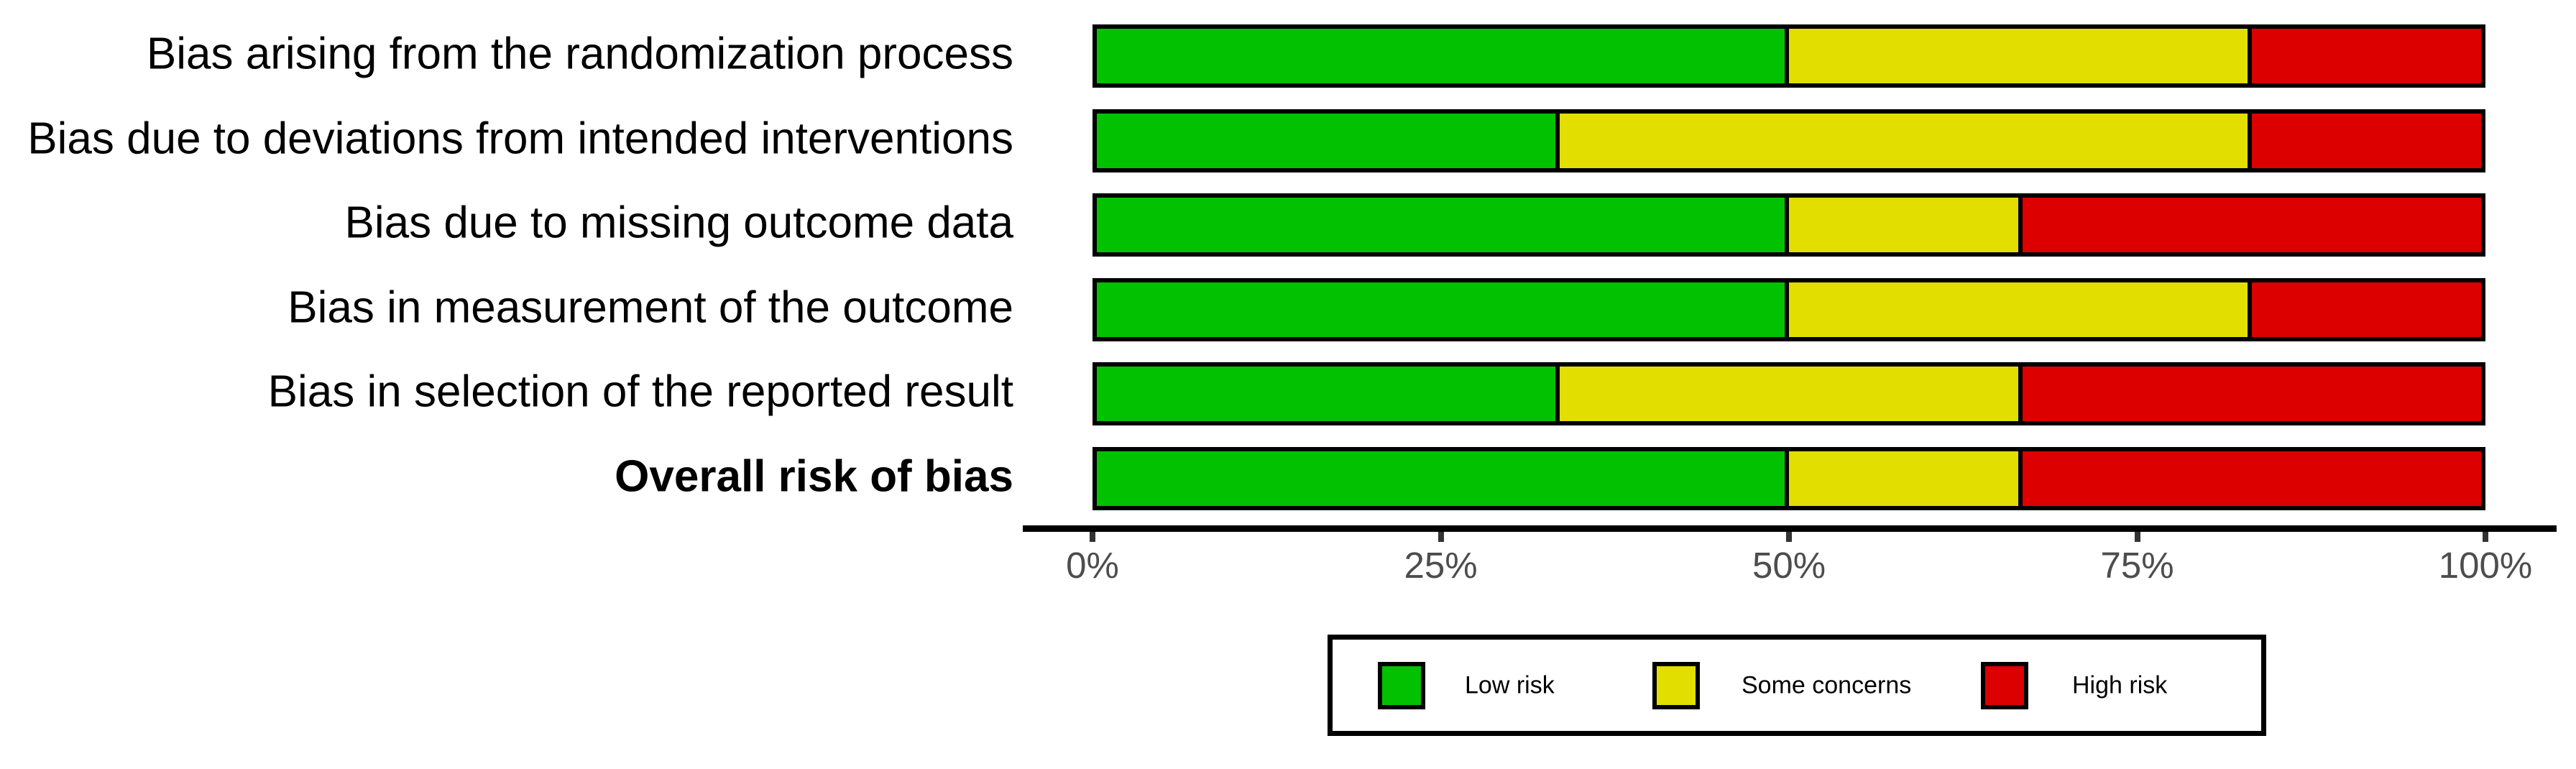  I want to click on category-label-overall-risk-of-bias: Overall risk of bias, so click(814, 476).